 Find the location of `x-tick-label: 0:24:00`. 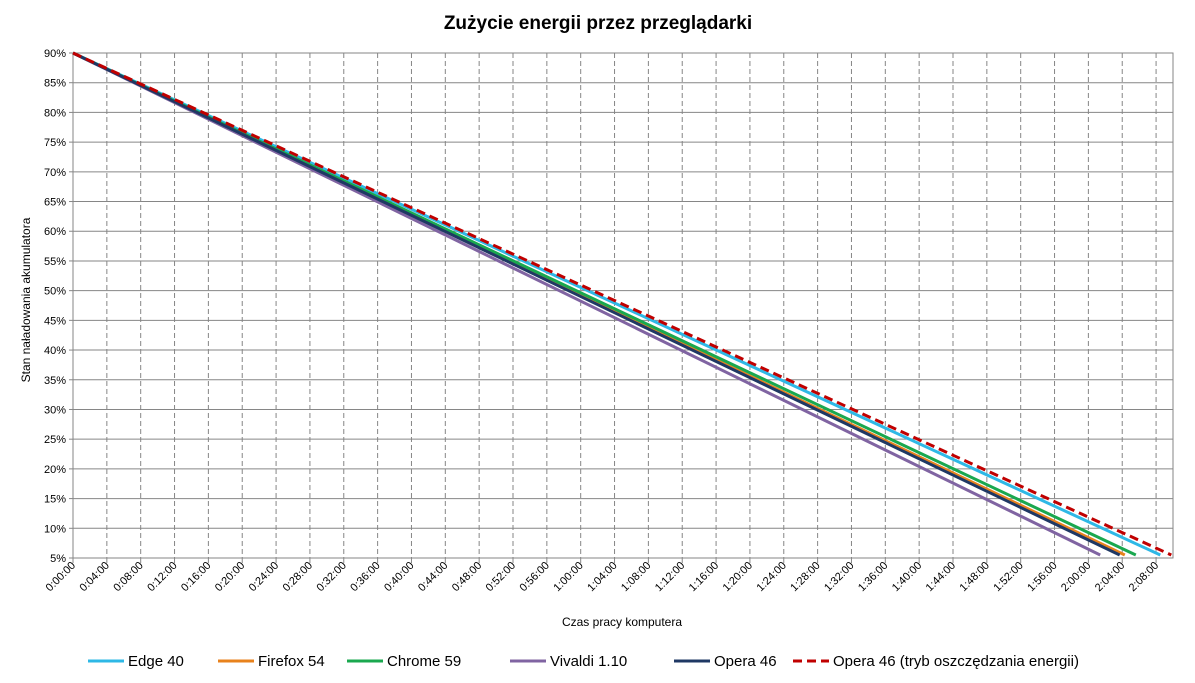

x-tick-label: 0:24:00 is located at coordinates (264, 577).